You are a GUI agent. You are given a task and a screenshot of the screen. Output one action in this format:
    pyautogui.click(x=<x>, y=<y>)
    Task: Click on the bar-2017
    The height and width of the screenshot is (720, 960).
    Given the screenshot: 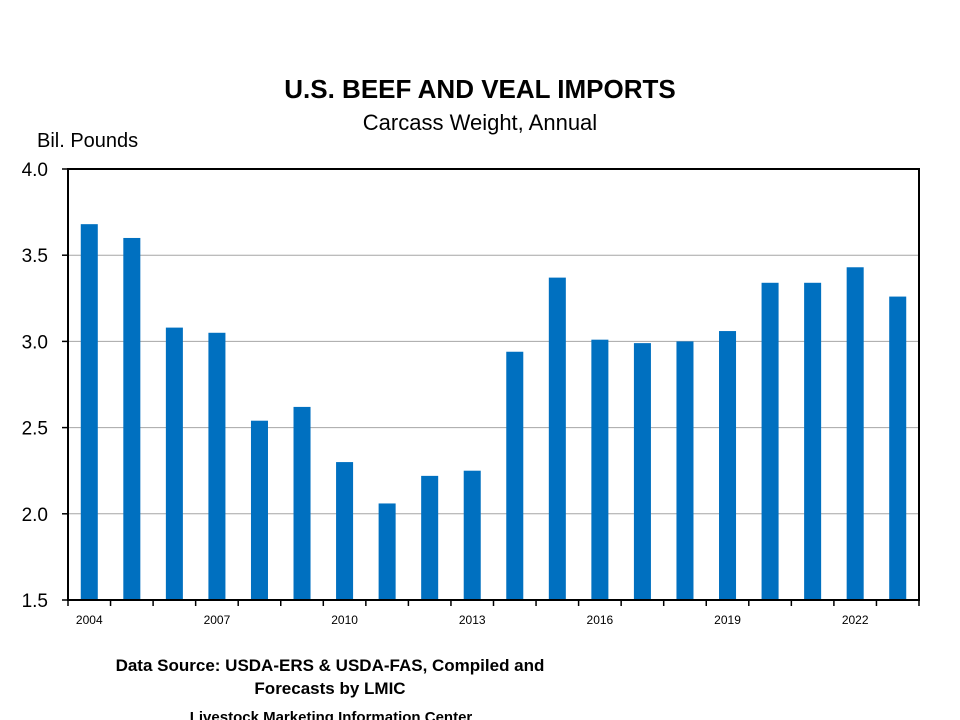 What is the action you would take?
    pyautogui.click(x=642, y=471)
    